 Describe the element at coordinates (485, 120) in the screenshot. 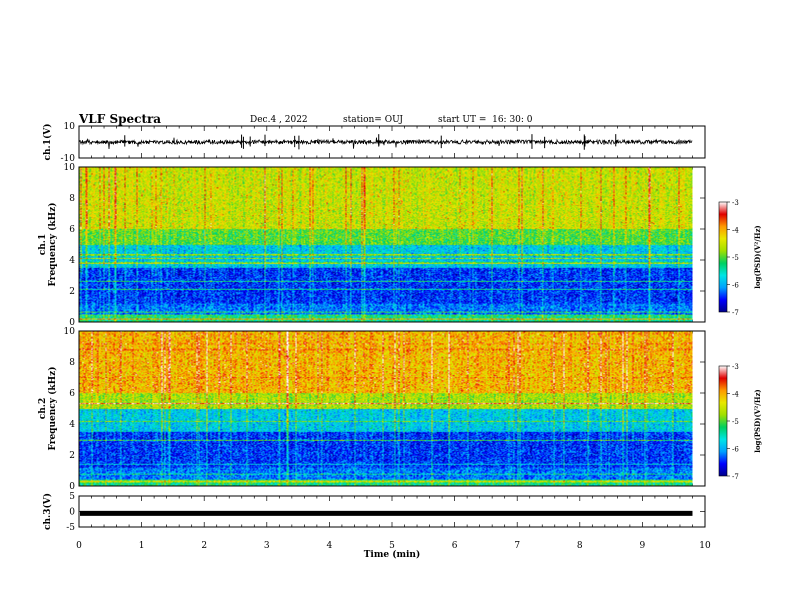

I see `start-time-label: start UT = 16: 30: 0` at that location.